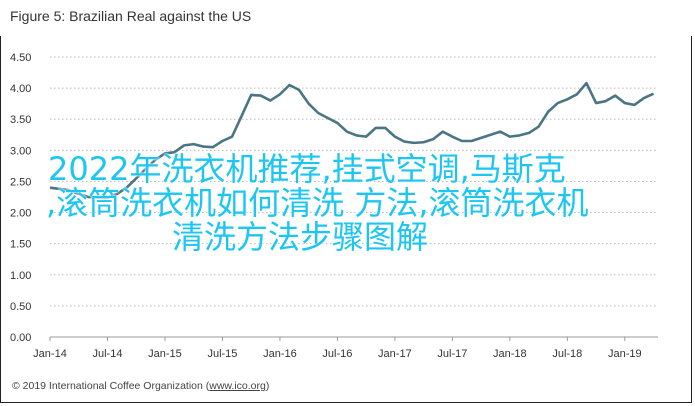  I want to click on y-tick-label: 3.00, so click(20, 151).